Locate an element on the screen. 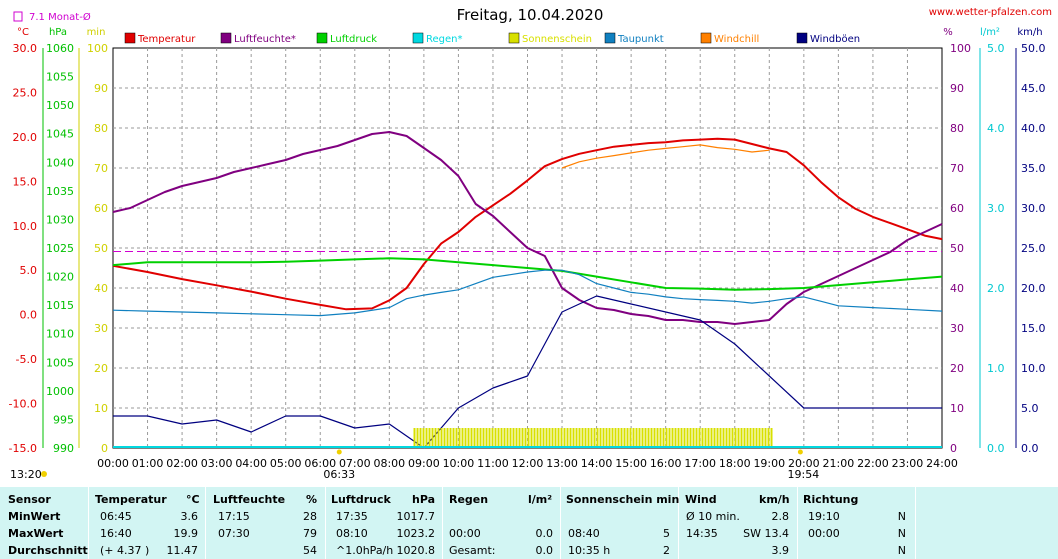 The height and width of the screenshot is (559, 1058). temp-tick: 5.0 is located at coordinates (29, 270).